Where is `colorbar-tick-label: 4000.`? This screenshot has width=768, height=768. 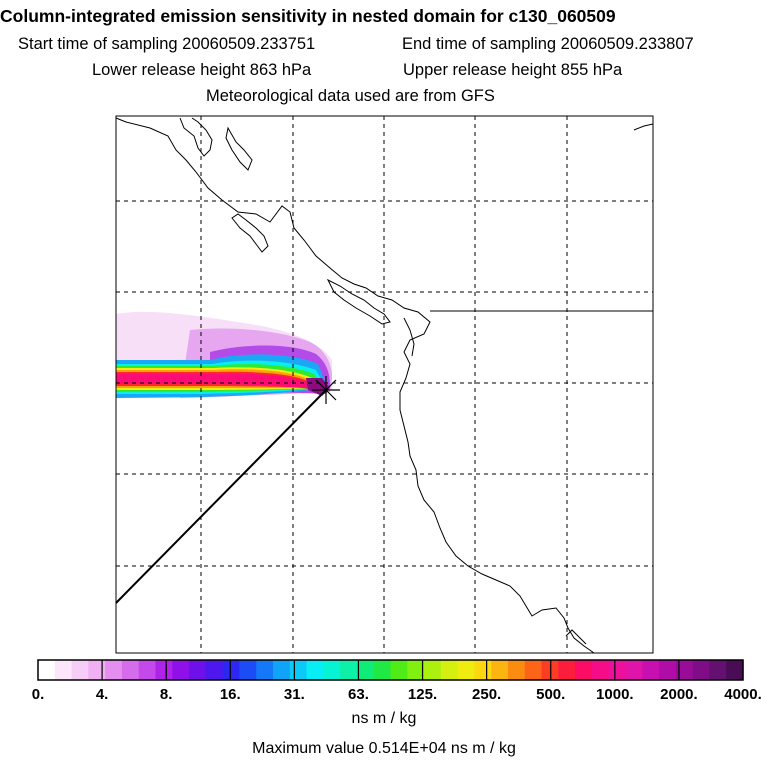 colorbar-tick-label: 4000. is located at coordinates (743, 694).